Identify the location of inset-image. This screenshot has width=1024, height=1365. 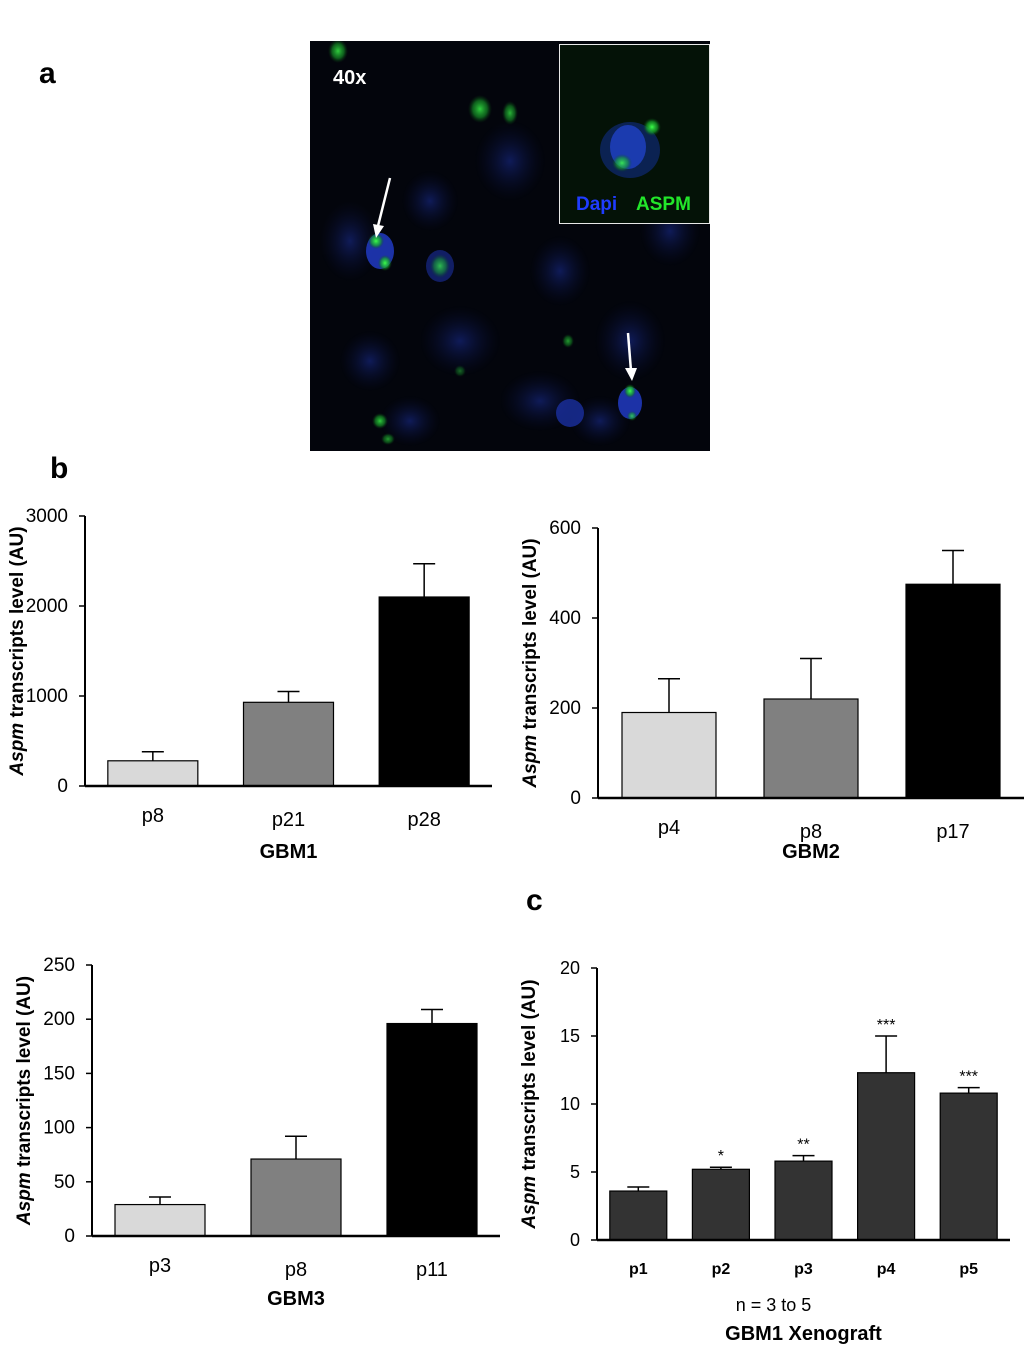
(634, 134).